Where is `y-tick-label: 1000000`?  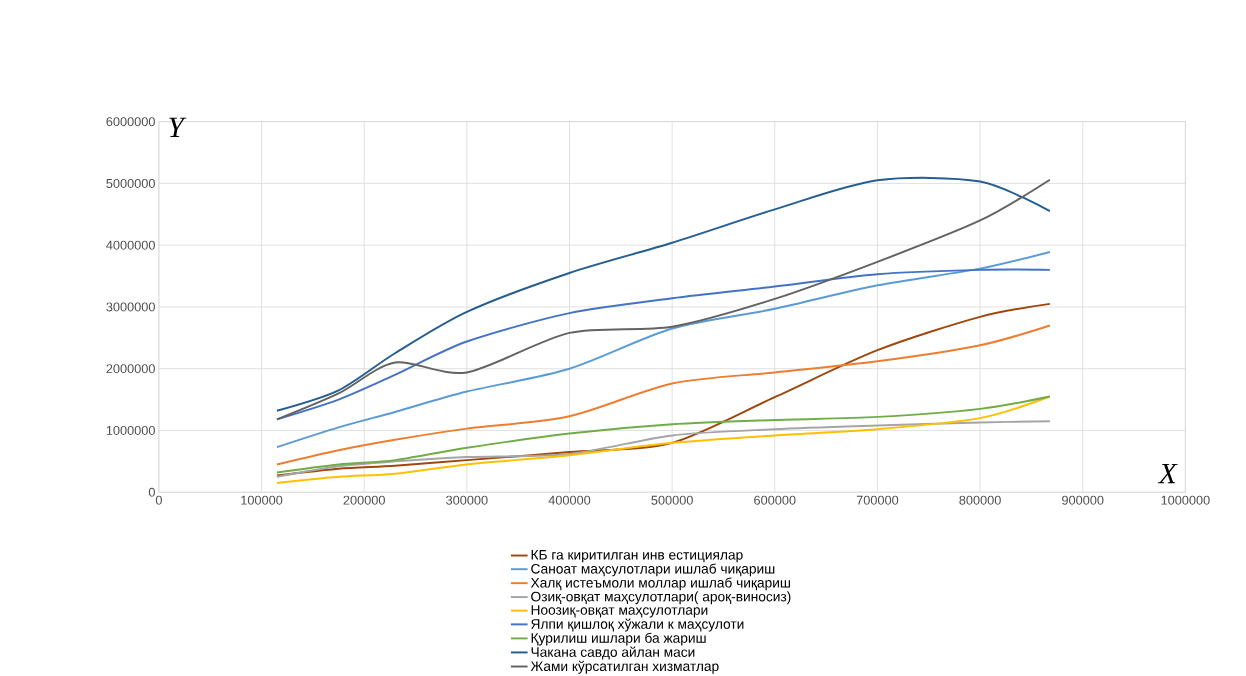 y-tick-label: 1000000 is located at coordinates (130, 430).